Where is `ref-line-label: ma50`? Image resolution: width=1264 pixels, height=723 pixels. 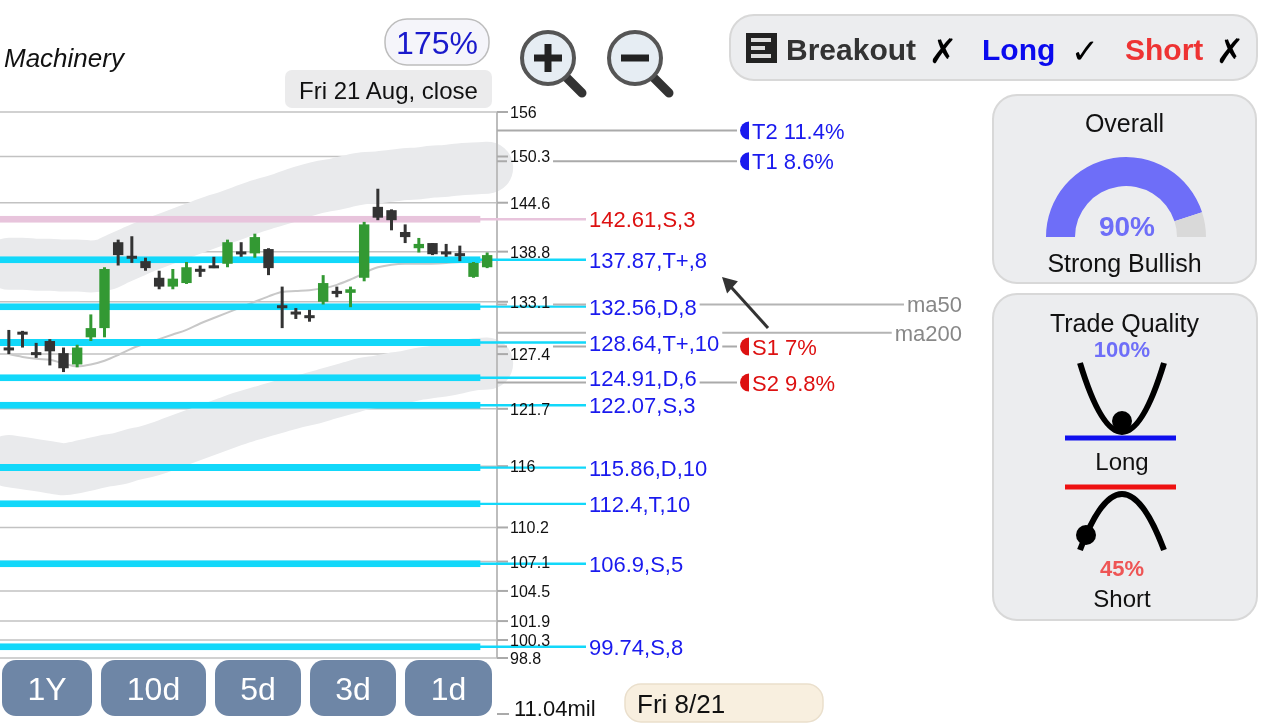
ref-line-label: ma50 is located at coordinates (934, 304).